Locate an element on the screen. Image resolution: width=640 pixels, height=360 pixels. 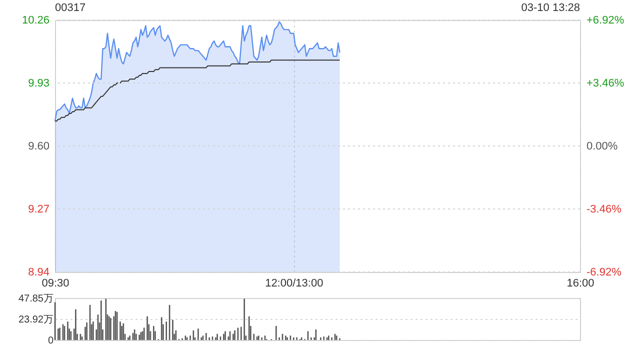
y-tick-label: 10.26 is located at coordinates (36, 20).